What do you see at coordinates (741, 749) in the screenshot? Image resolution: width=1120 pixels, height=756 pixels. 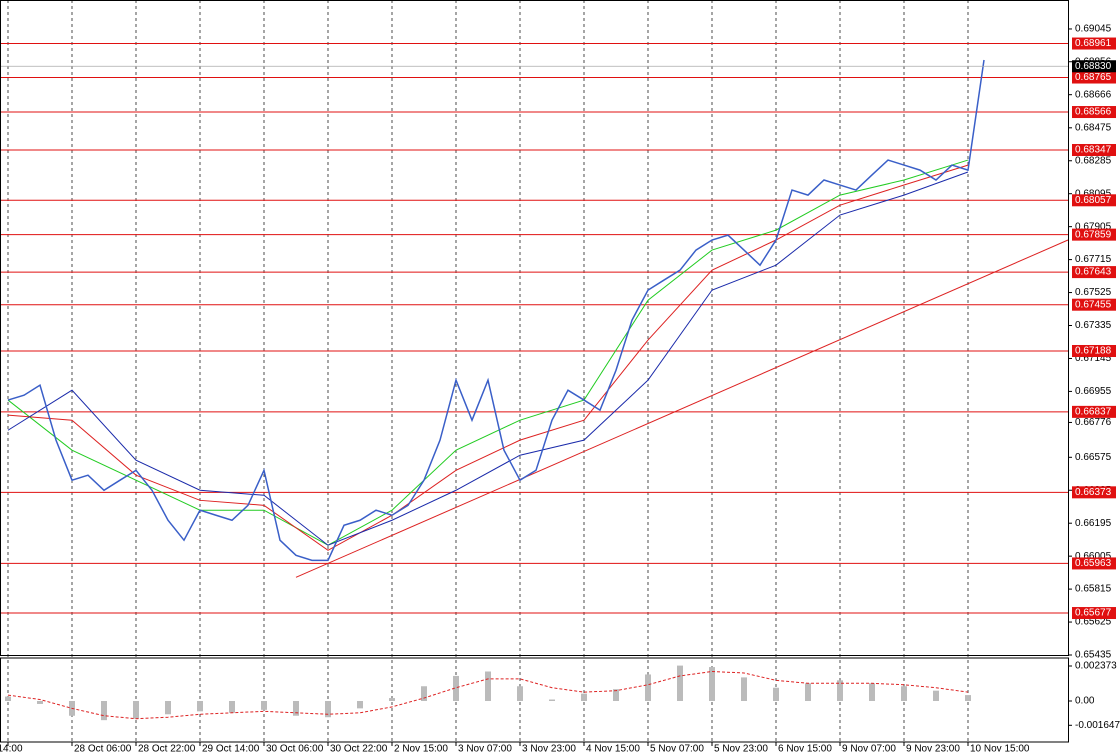 I see `x-tick-label: 5 Nov 23:00` at bounding box center [741, 749].